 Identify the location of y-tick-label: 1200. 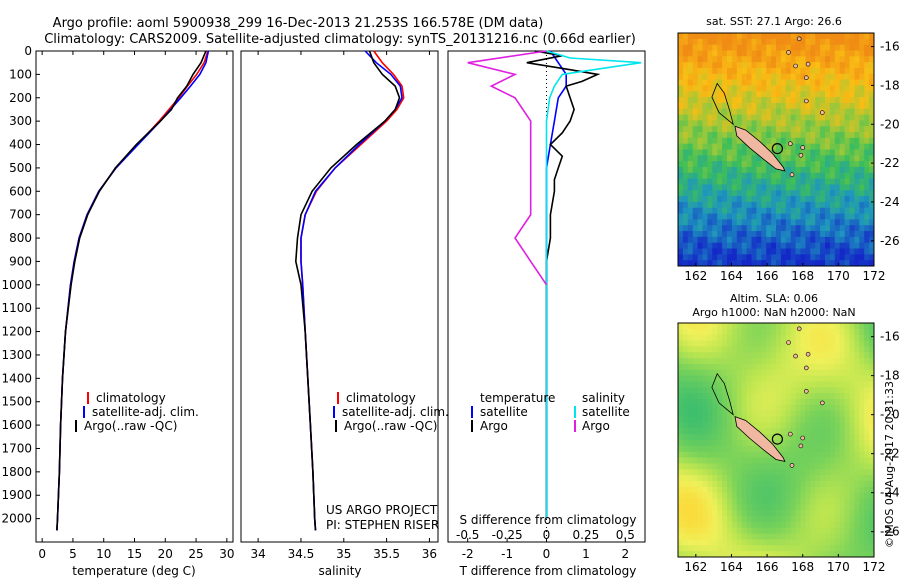
(16, 332).